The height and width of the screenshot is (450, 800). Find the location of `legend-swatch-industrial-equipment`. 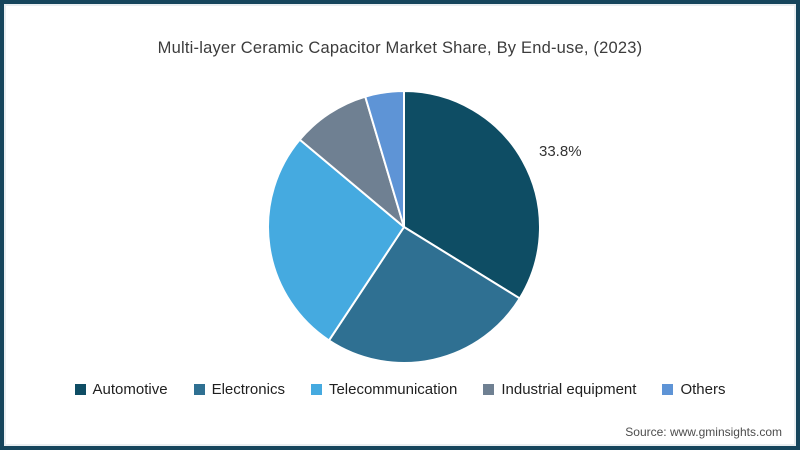

legend-swatch-industrial-equipment is located at coordinates (489, 389).